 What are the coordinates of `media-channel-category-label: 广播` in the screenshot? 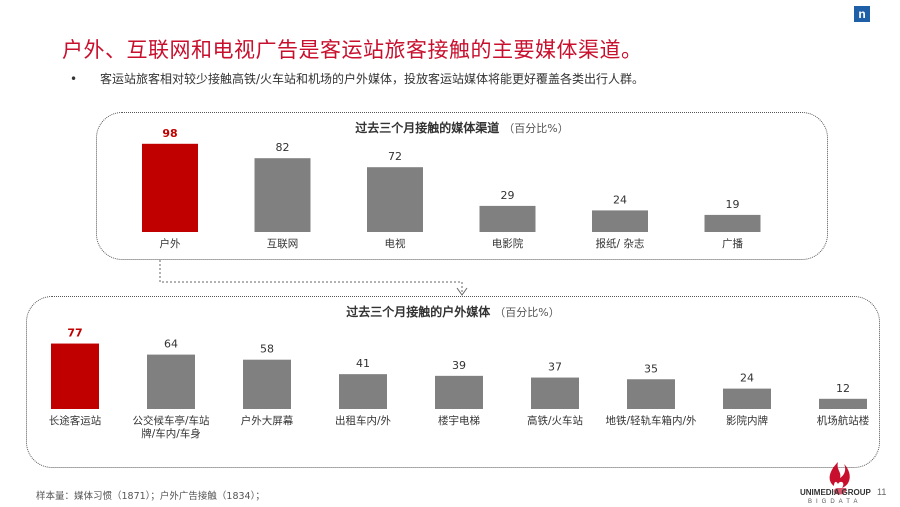 It's located at (732, 243).